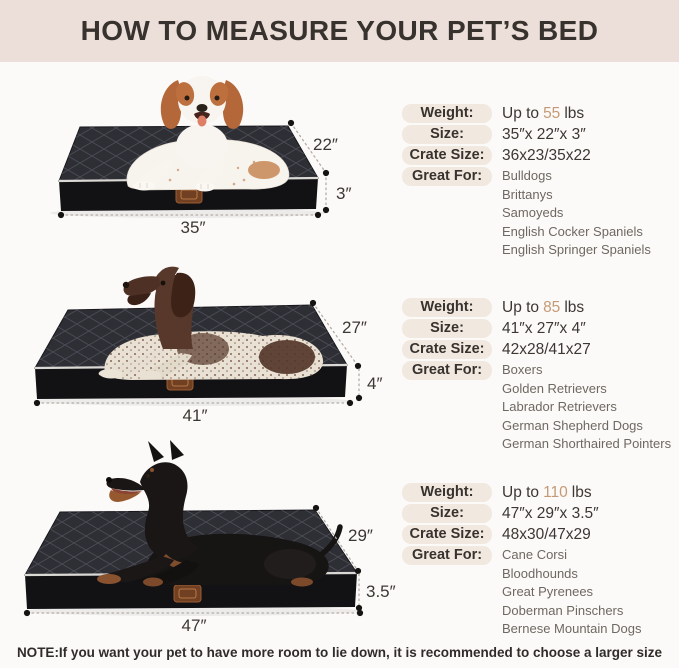 Image resolution: width=679 pixels, height=668 pixels. I want to click on weight-number: 110, so click(555, 492).